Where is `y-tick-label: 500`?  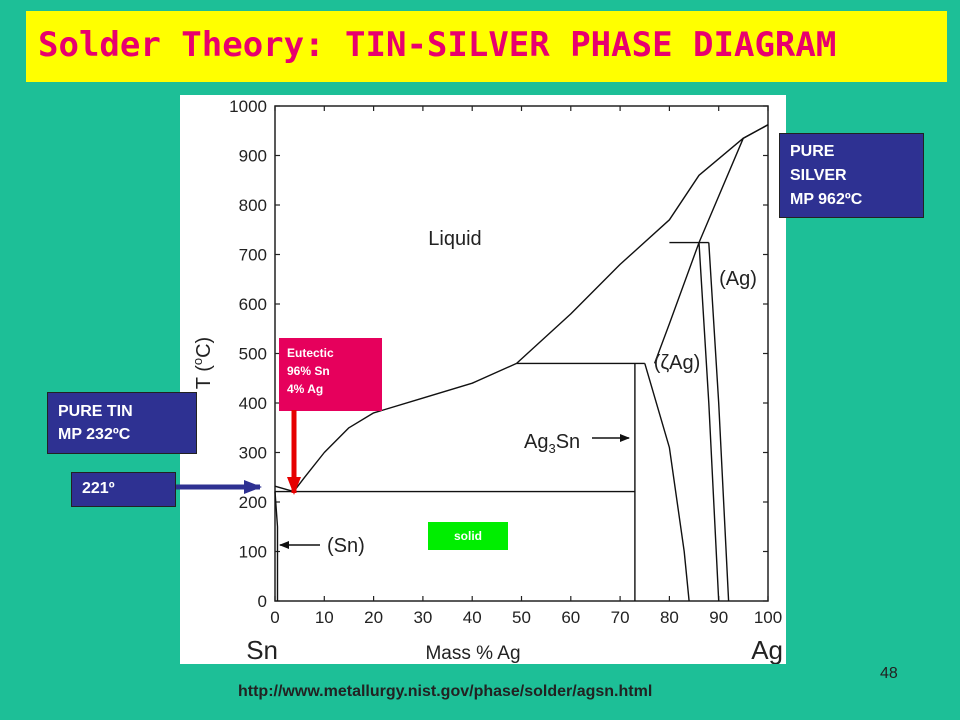
y-tick-label: 500 is located at coordinates (253, 354).